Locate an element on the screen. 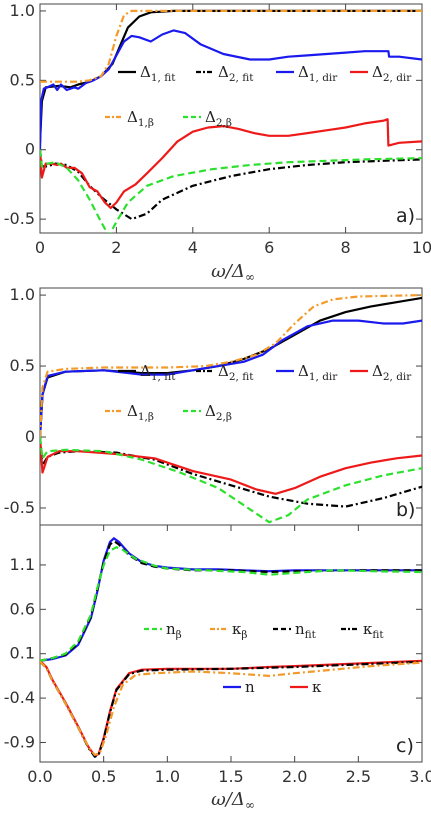 This screenshot has width=431, height=813. y-tick-label: 0.1 is located at coordinates (22, 653).